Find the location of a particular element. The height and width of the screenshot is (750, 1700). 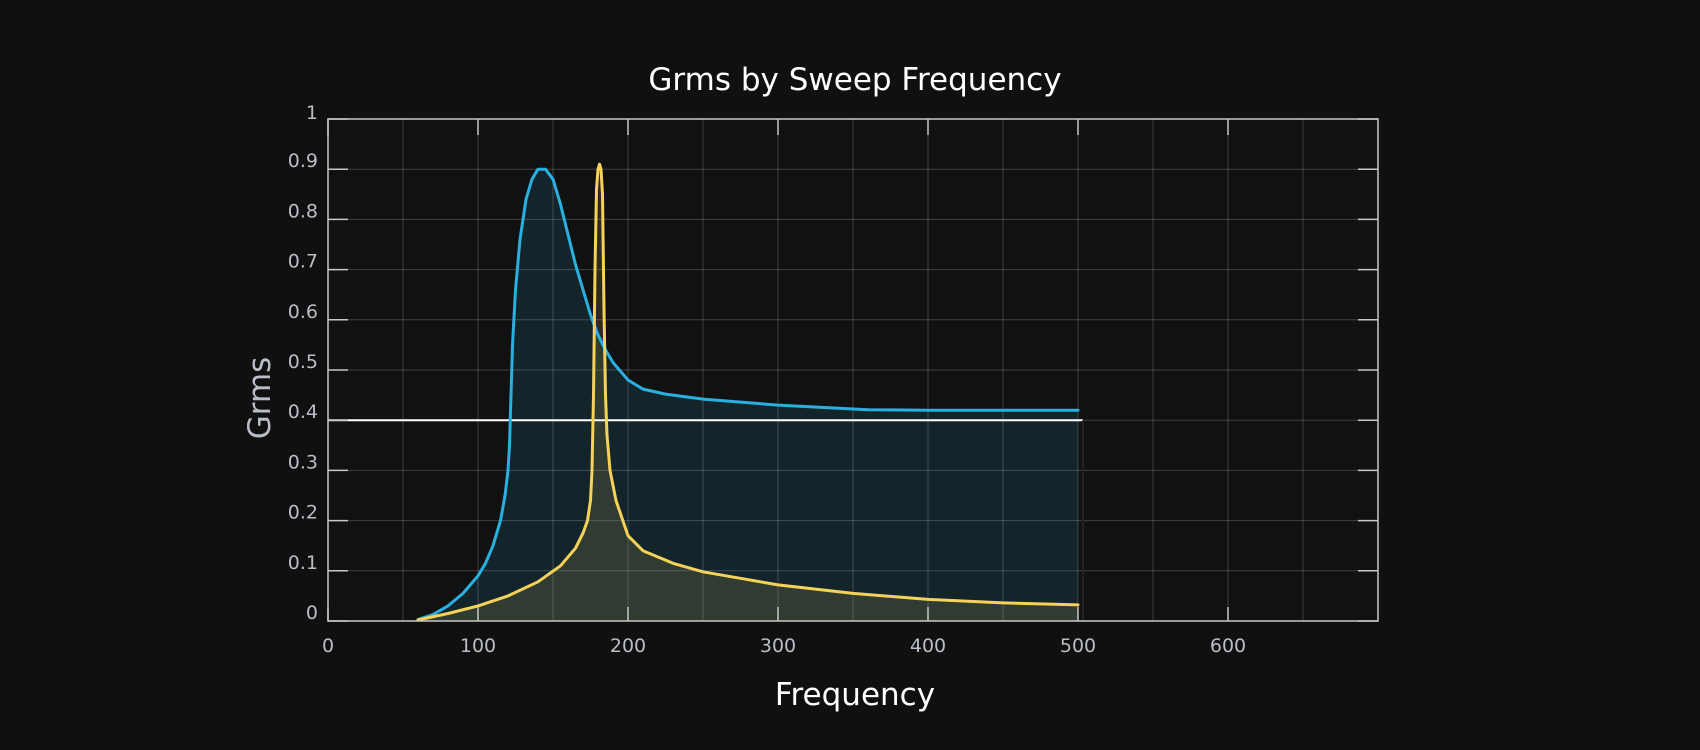

y-tick-label: 0.8 is located at coordinates (303, 211).